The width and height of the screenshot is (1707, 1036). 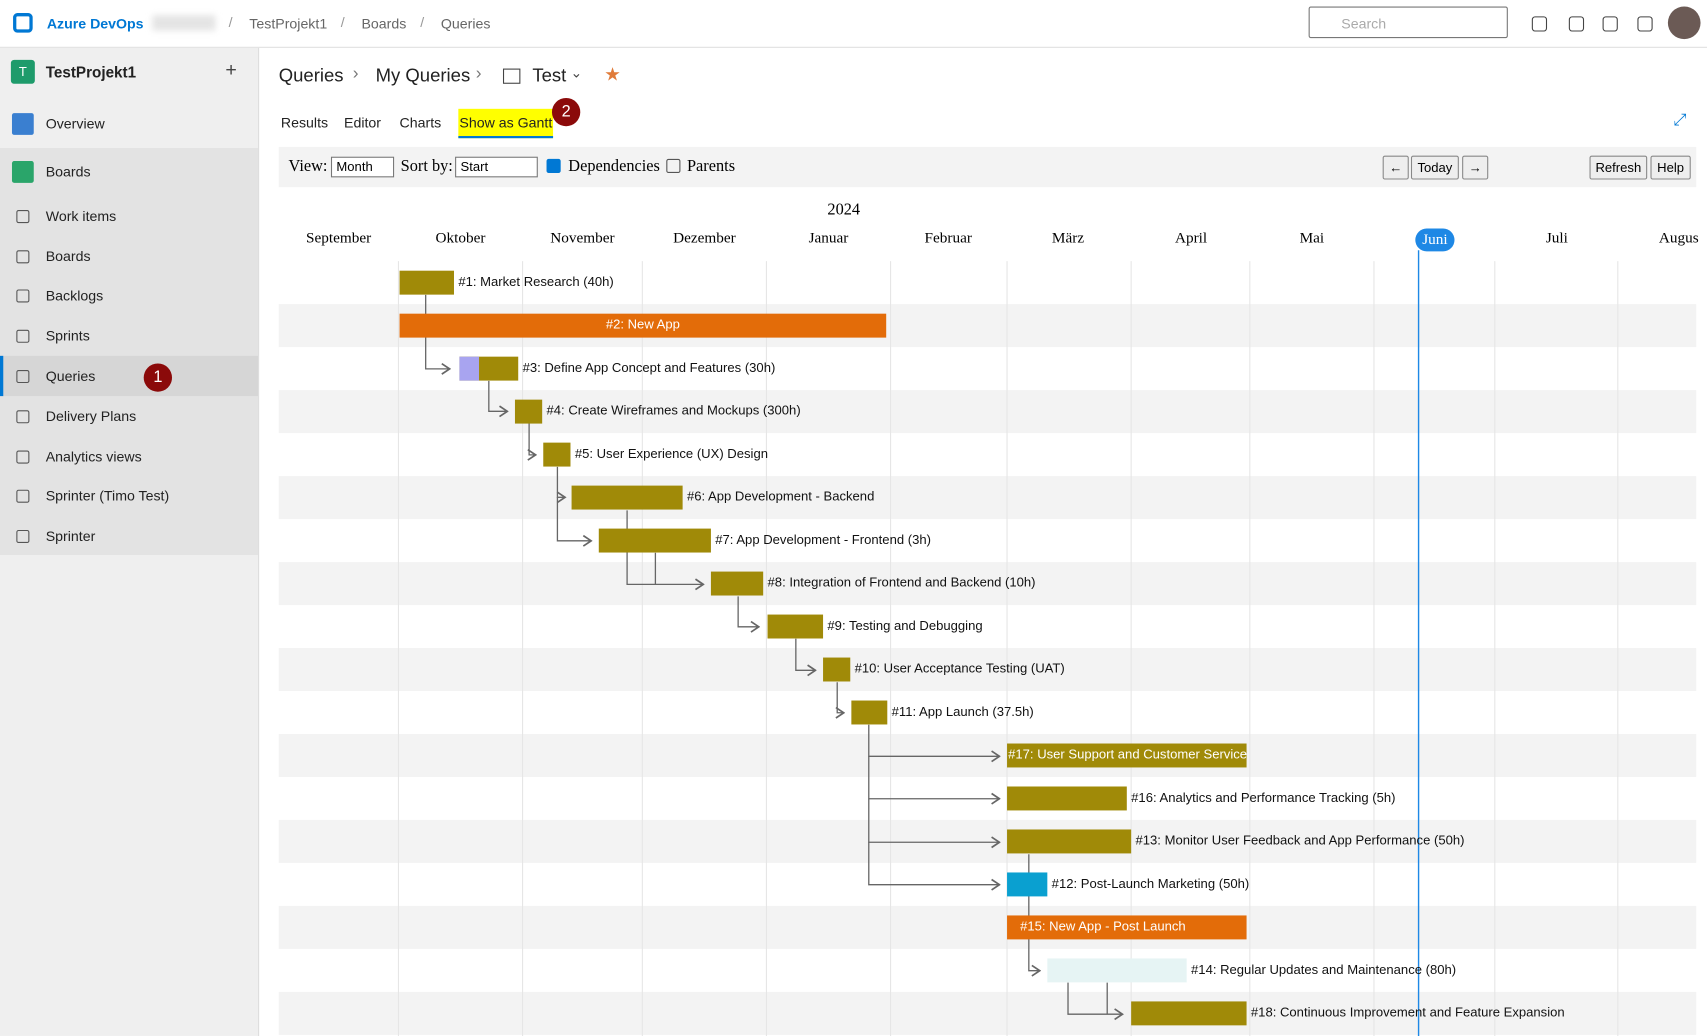 What do you see at coordinates (420, 122) in the screenshot?
I see `tab: Charts` at bounding box center [420, 122].